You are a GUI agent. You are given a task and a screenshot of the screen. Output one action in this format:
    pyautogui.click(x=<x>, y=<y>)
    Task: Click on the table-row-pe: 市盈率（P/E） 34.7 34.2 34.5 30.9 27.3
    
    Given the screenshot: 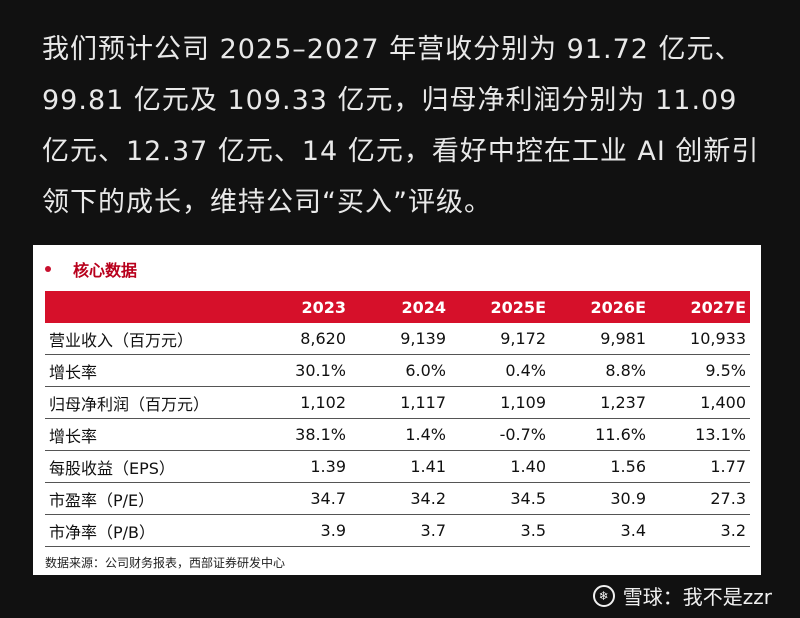 What is the action you would take?
    pyautogui.click(x=397, y=498)
    